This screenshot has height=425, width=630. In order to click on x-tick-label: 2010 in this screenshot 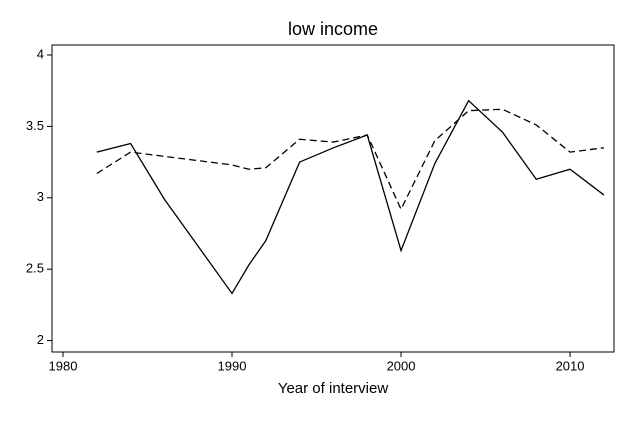, I will do `click(570, 365)`.